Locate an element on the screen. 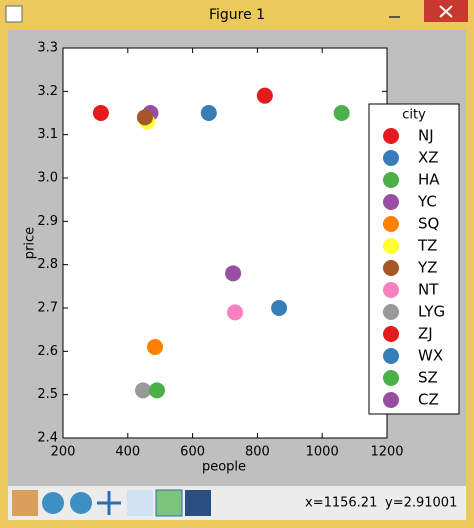 The height and width of the screenshot is (528, 474). y-tick-label: 3.1 is located at coordinates (47, 134).